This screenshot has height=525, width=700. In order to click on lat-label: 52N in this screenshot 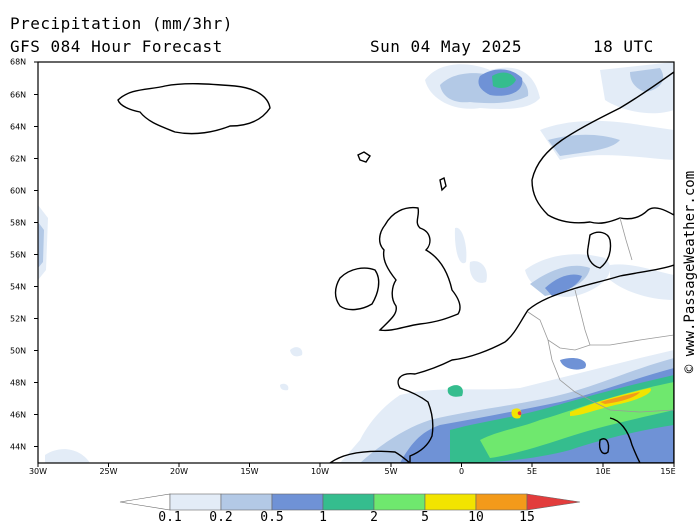, I will do `click(18, 318)`.